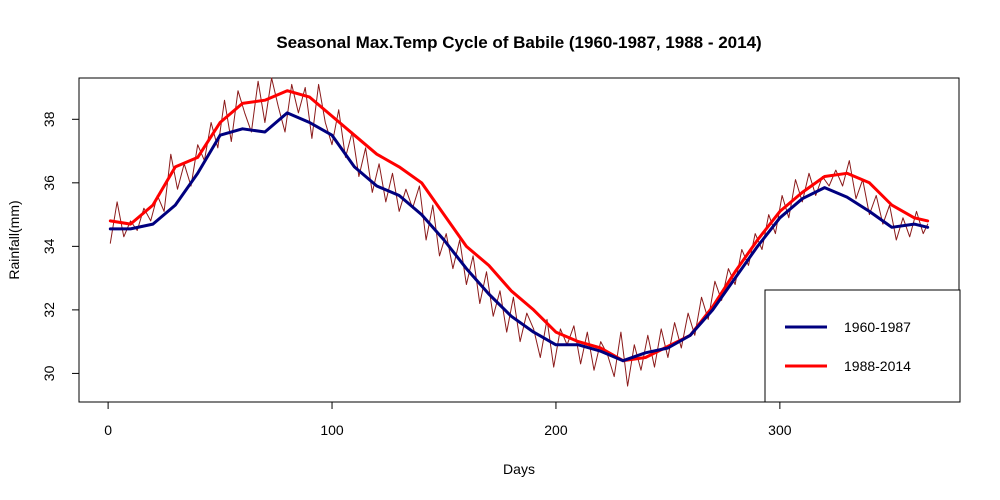 The image size is (1000, 500). What do you see at coordinates (556, 430) in the screenshot?
I see `x-tick-label-200: 200` at bounding box center [556, 430].